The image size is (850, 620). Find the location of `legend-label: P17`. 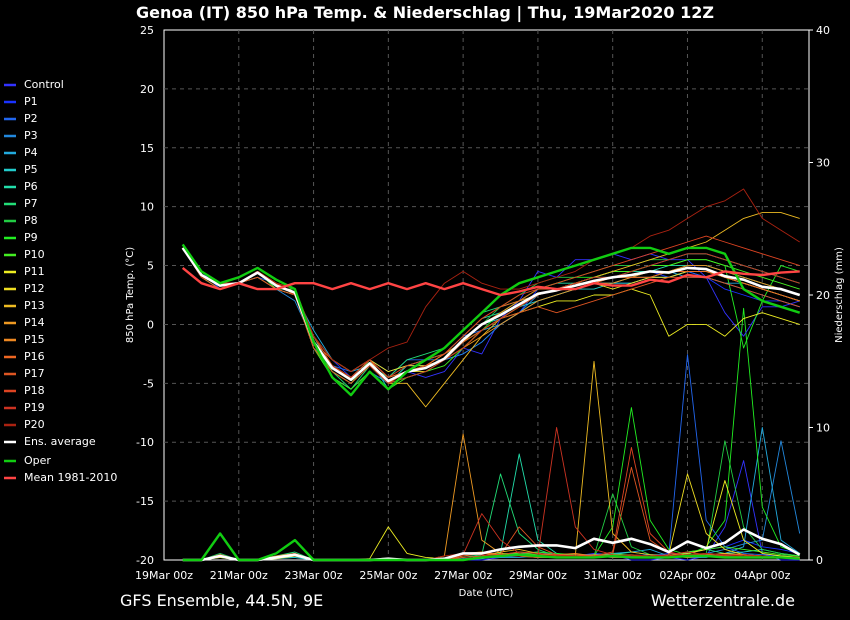

legend-label: P17 is located at coordinates (34, 373).